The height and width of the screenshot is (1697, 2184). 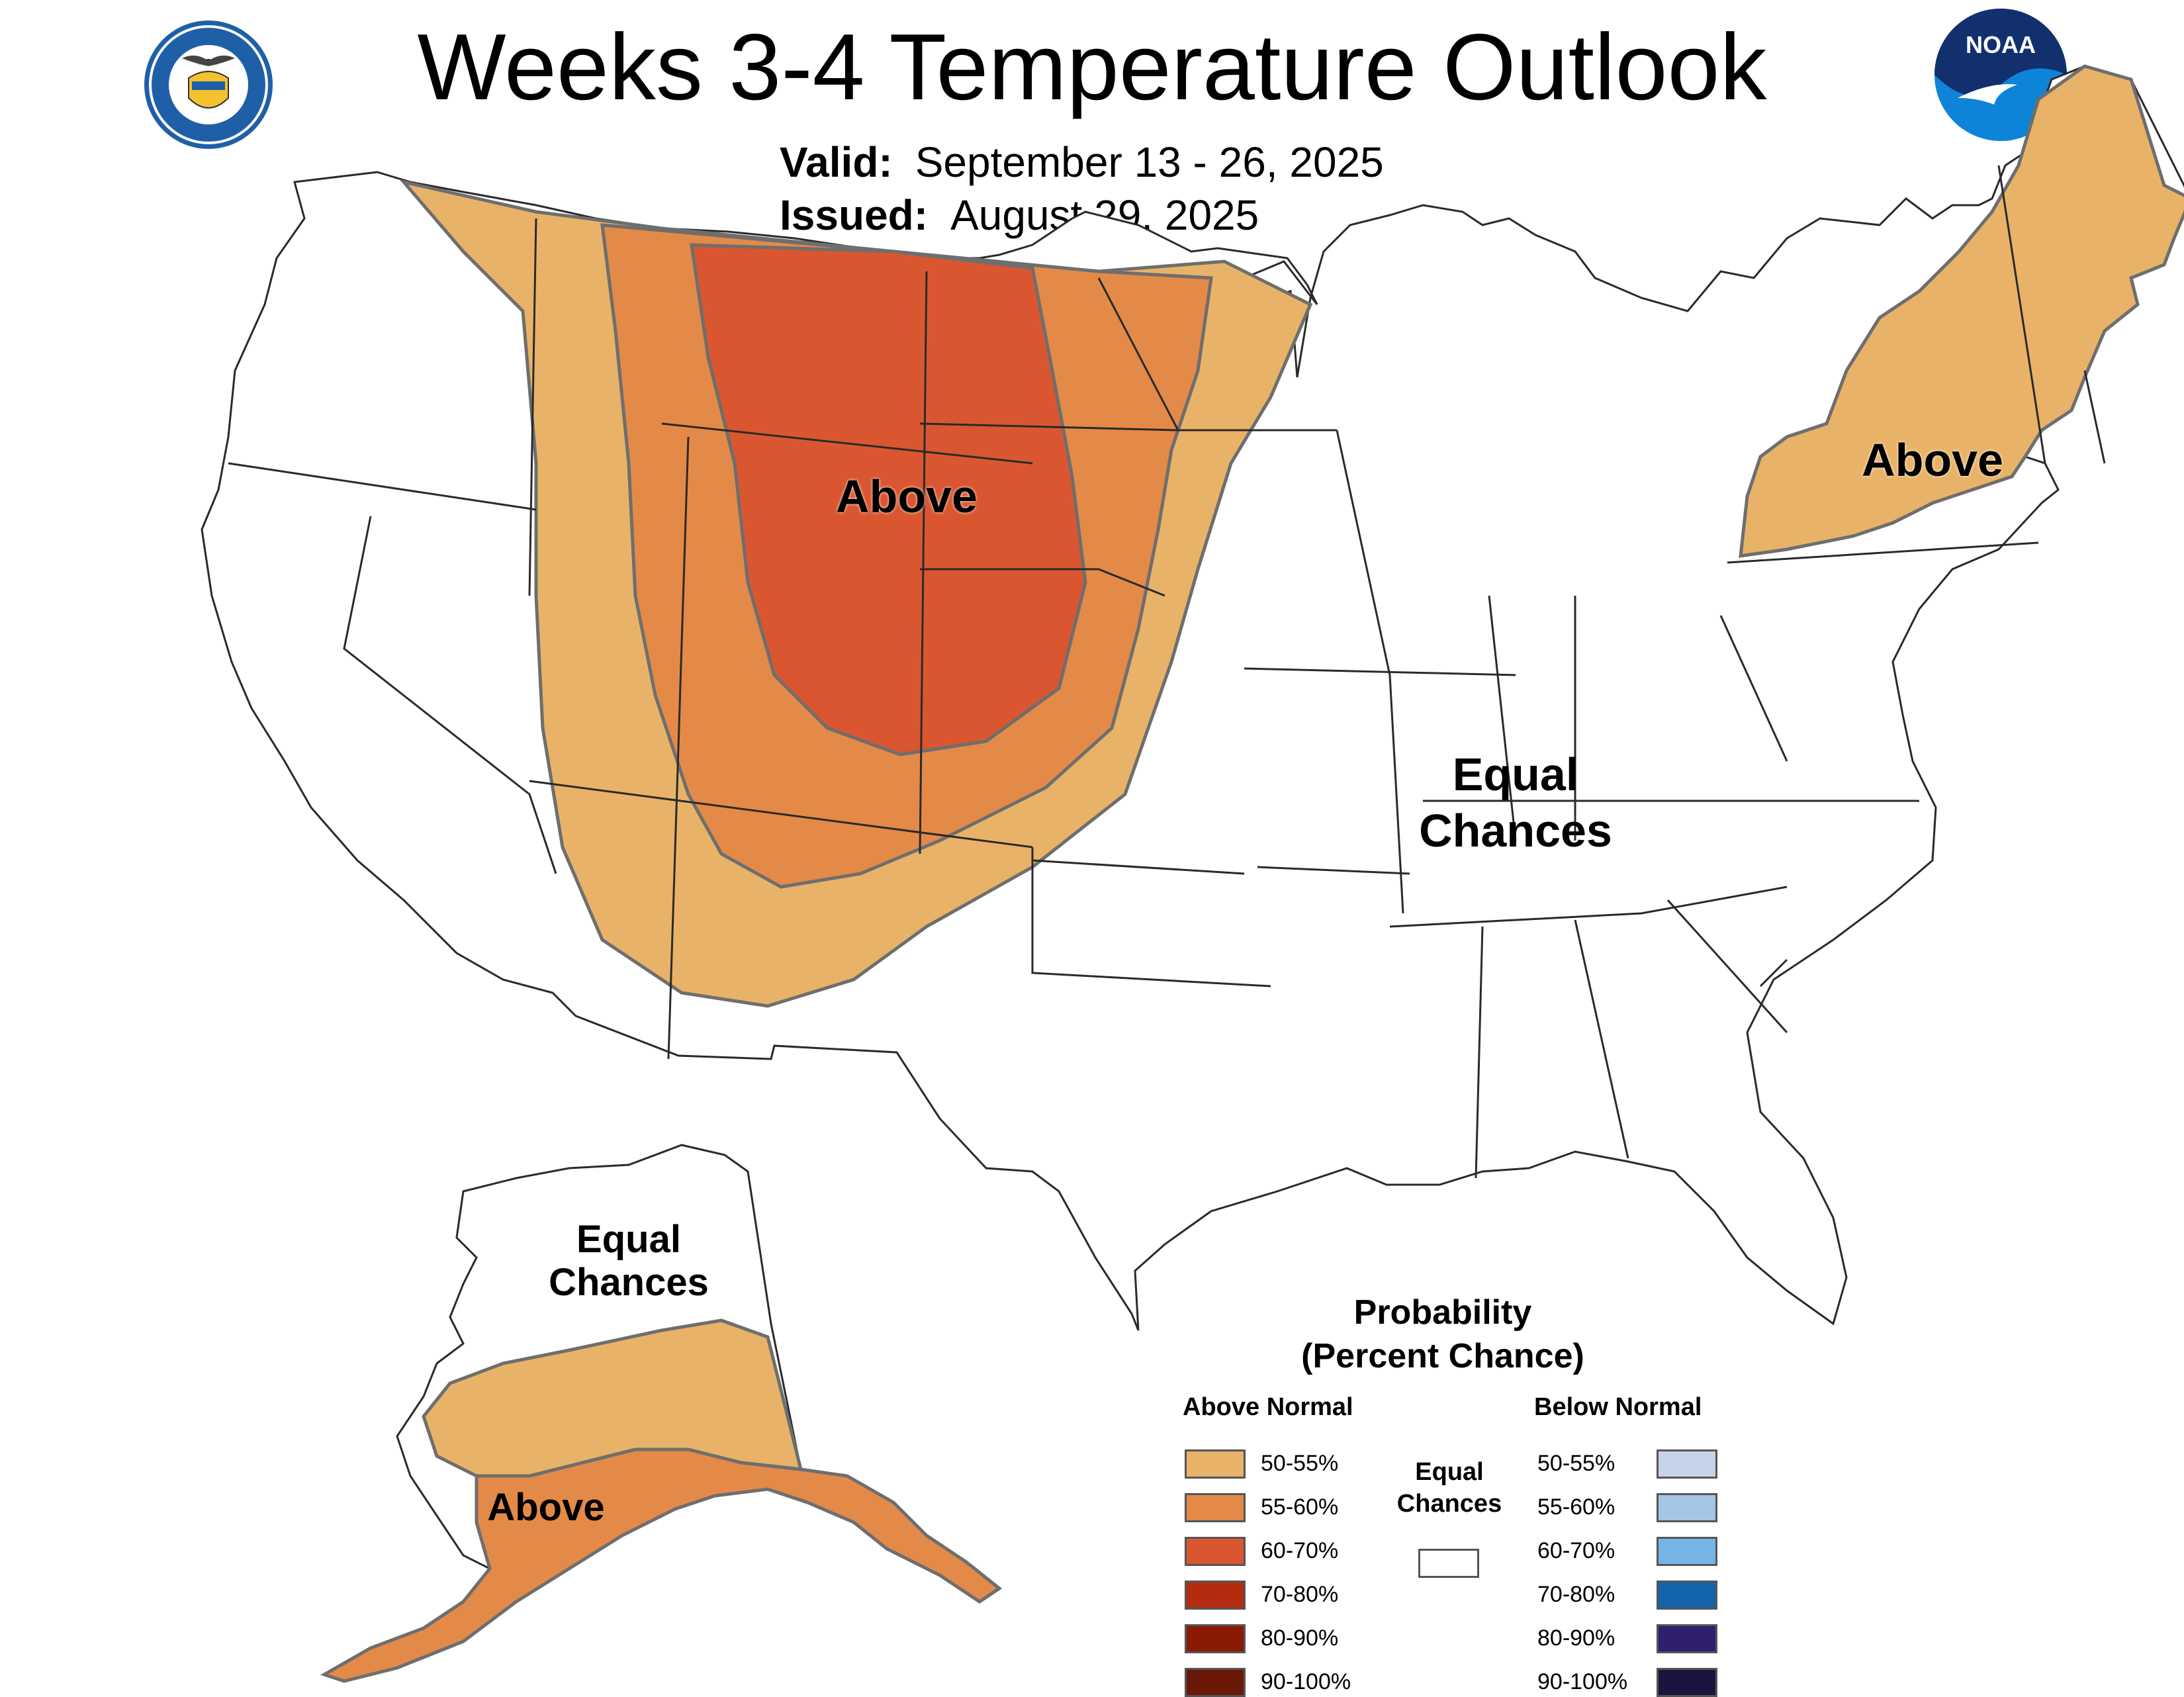 What do you see at coordinates (1149, 162) in the screenshot?
I see `valid-dates: September 13 - 26, 2025` at bounding box center [1149, 162].